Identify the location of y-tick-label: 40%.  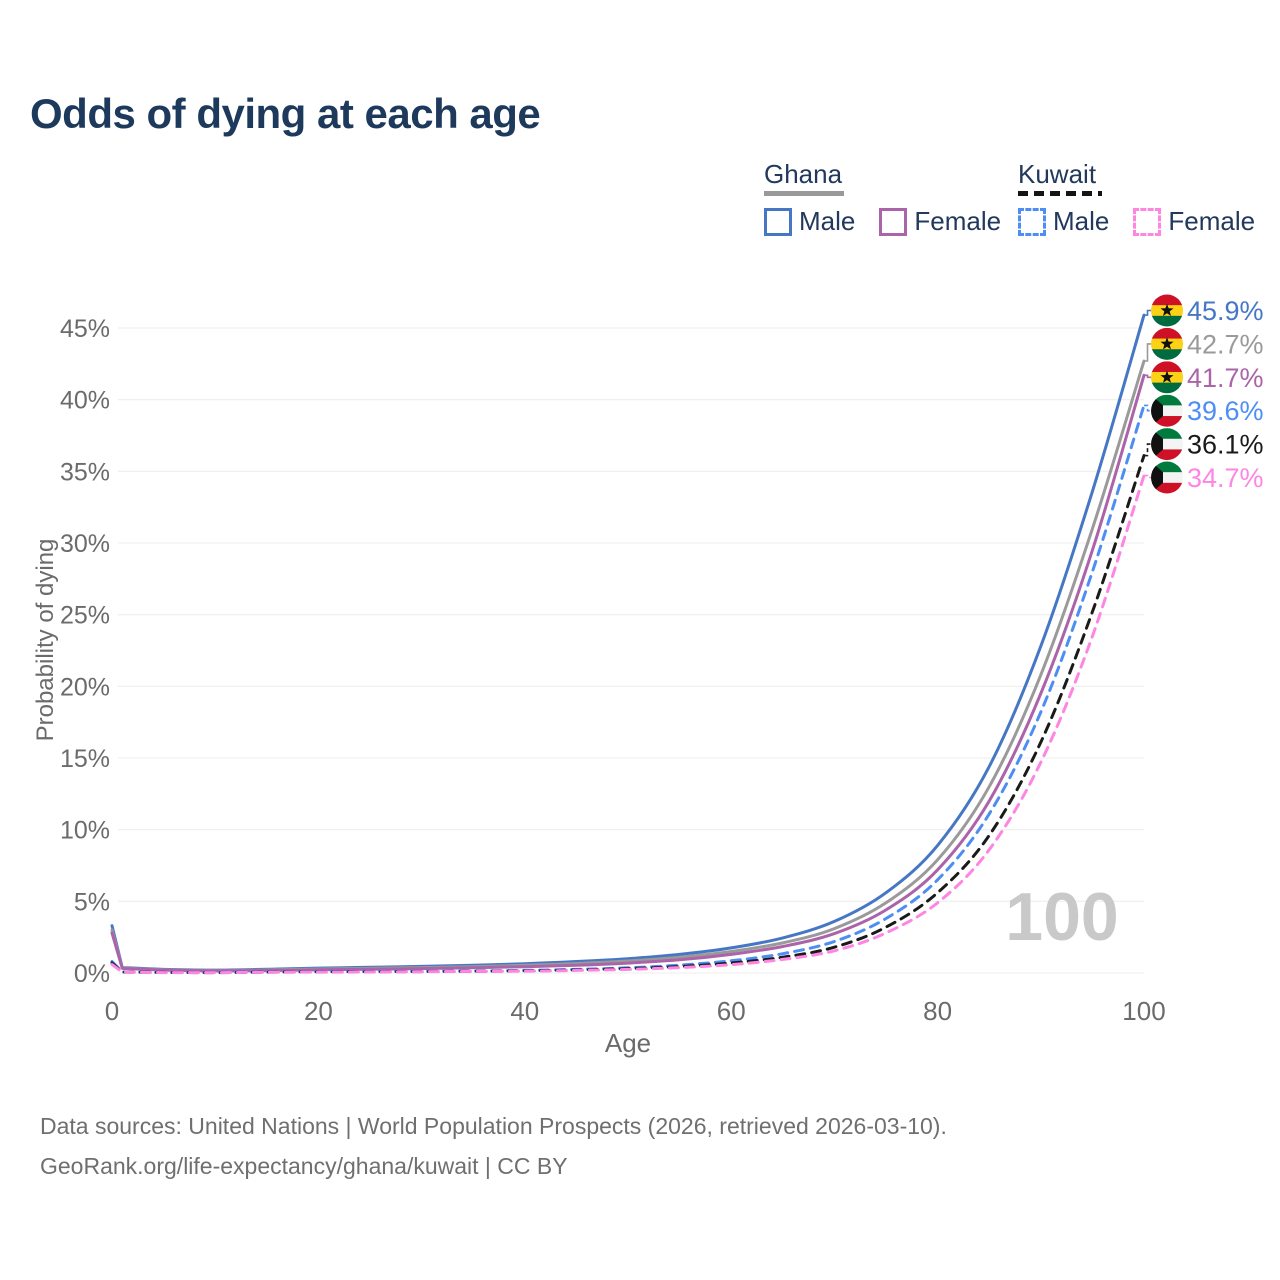
(85, 401).